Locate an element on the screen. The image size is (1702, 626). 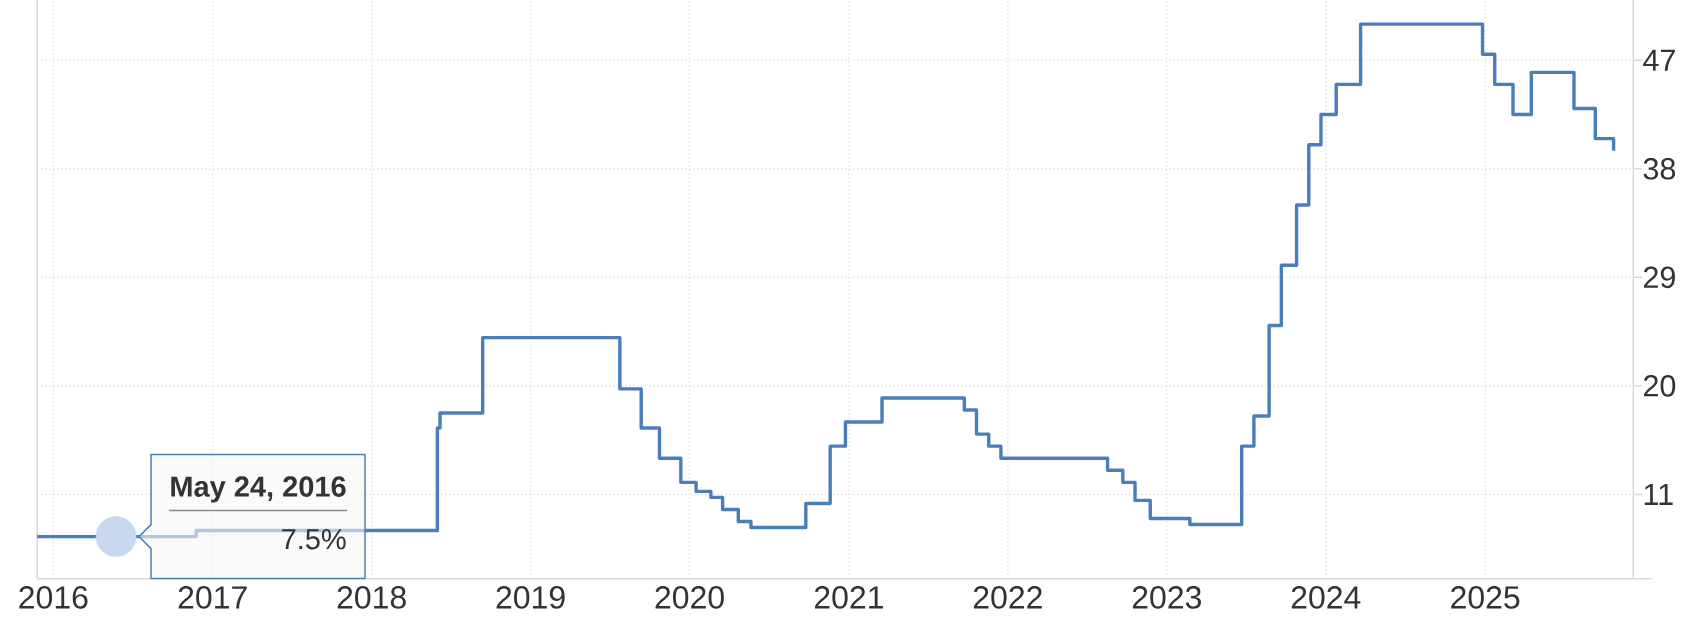
x-tick-label: 2019 is located at coordinates (530, 597).